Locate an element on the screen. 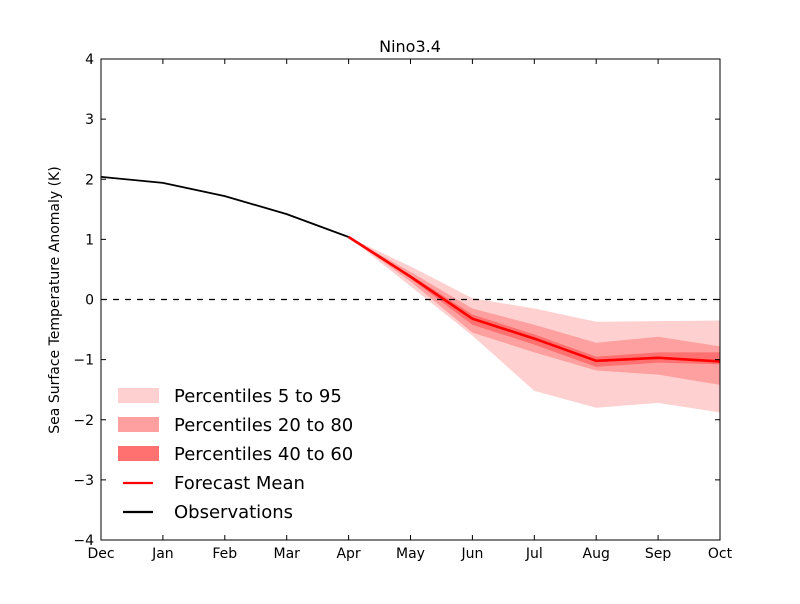  x-tick-label: Mar is located at coordinates (286, 554).